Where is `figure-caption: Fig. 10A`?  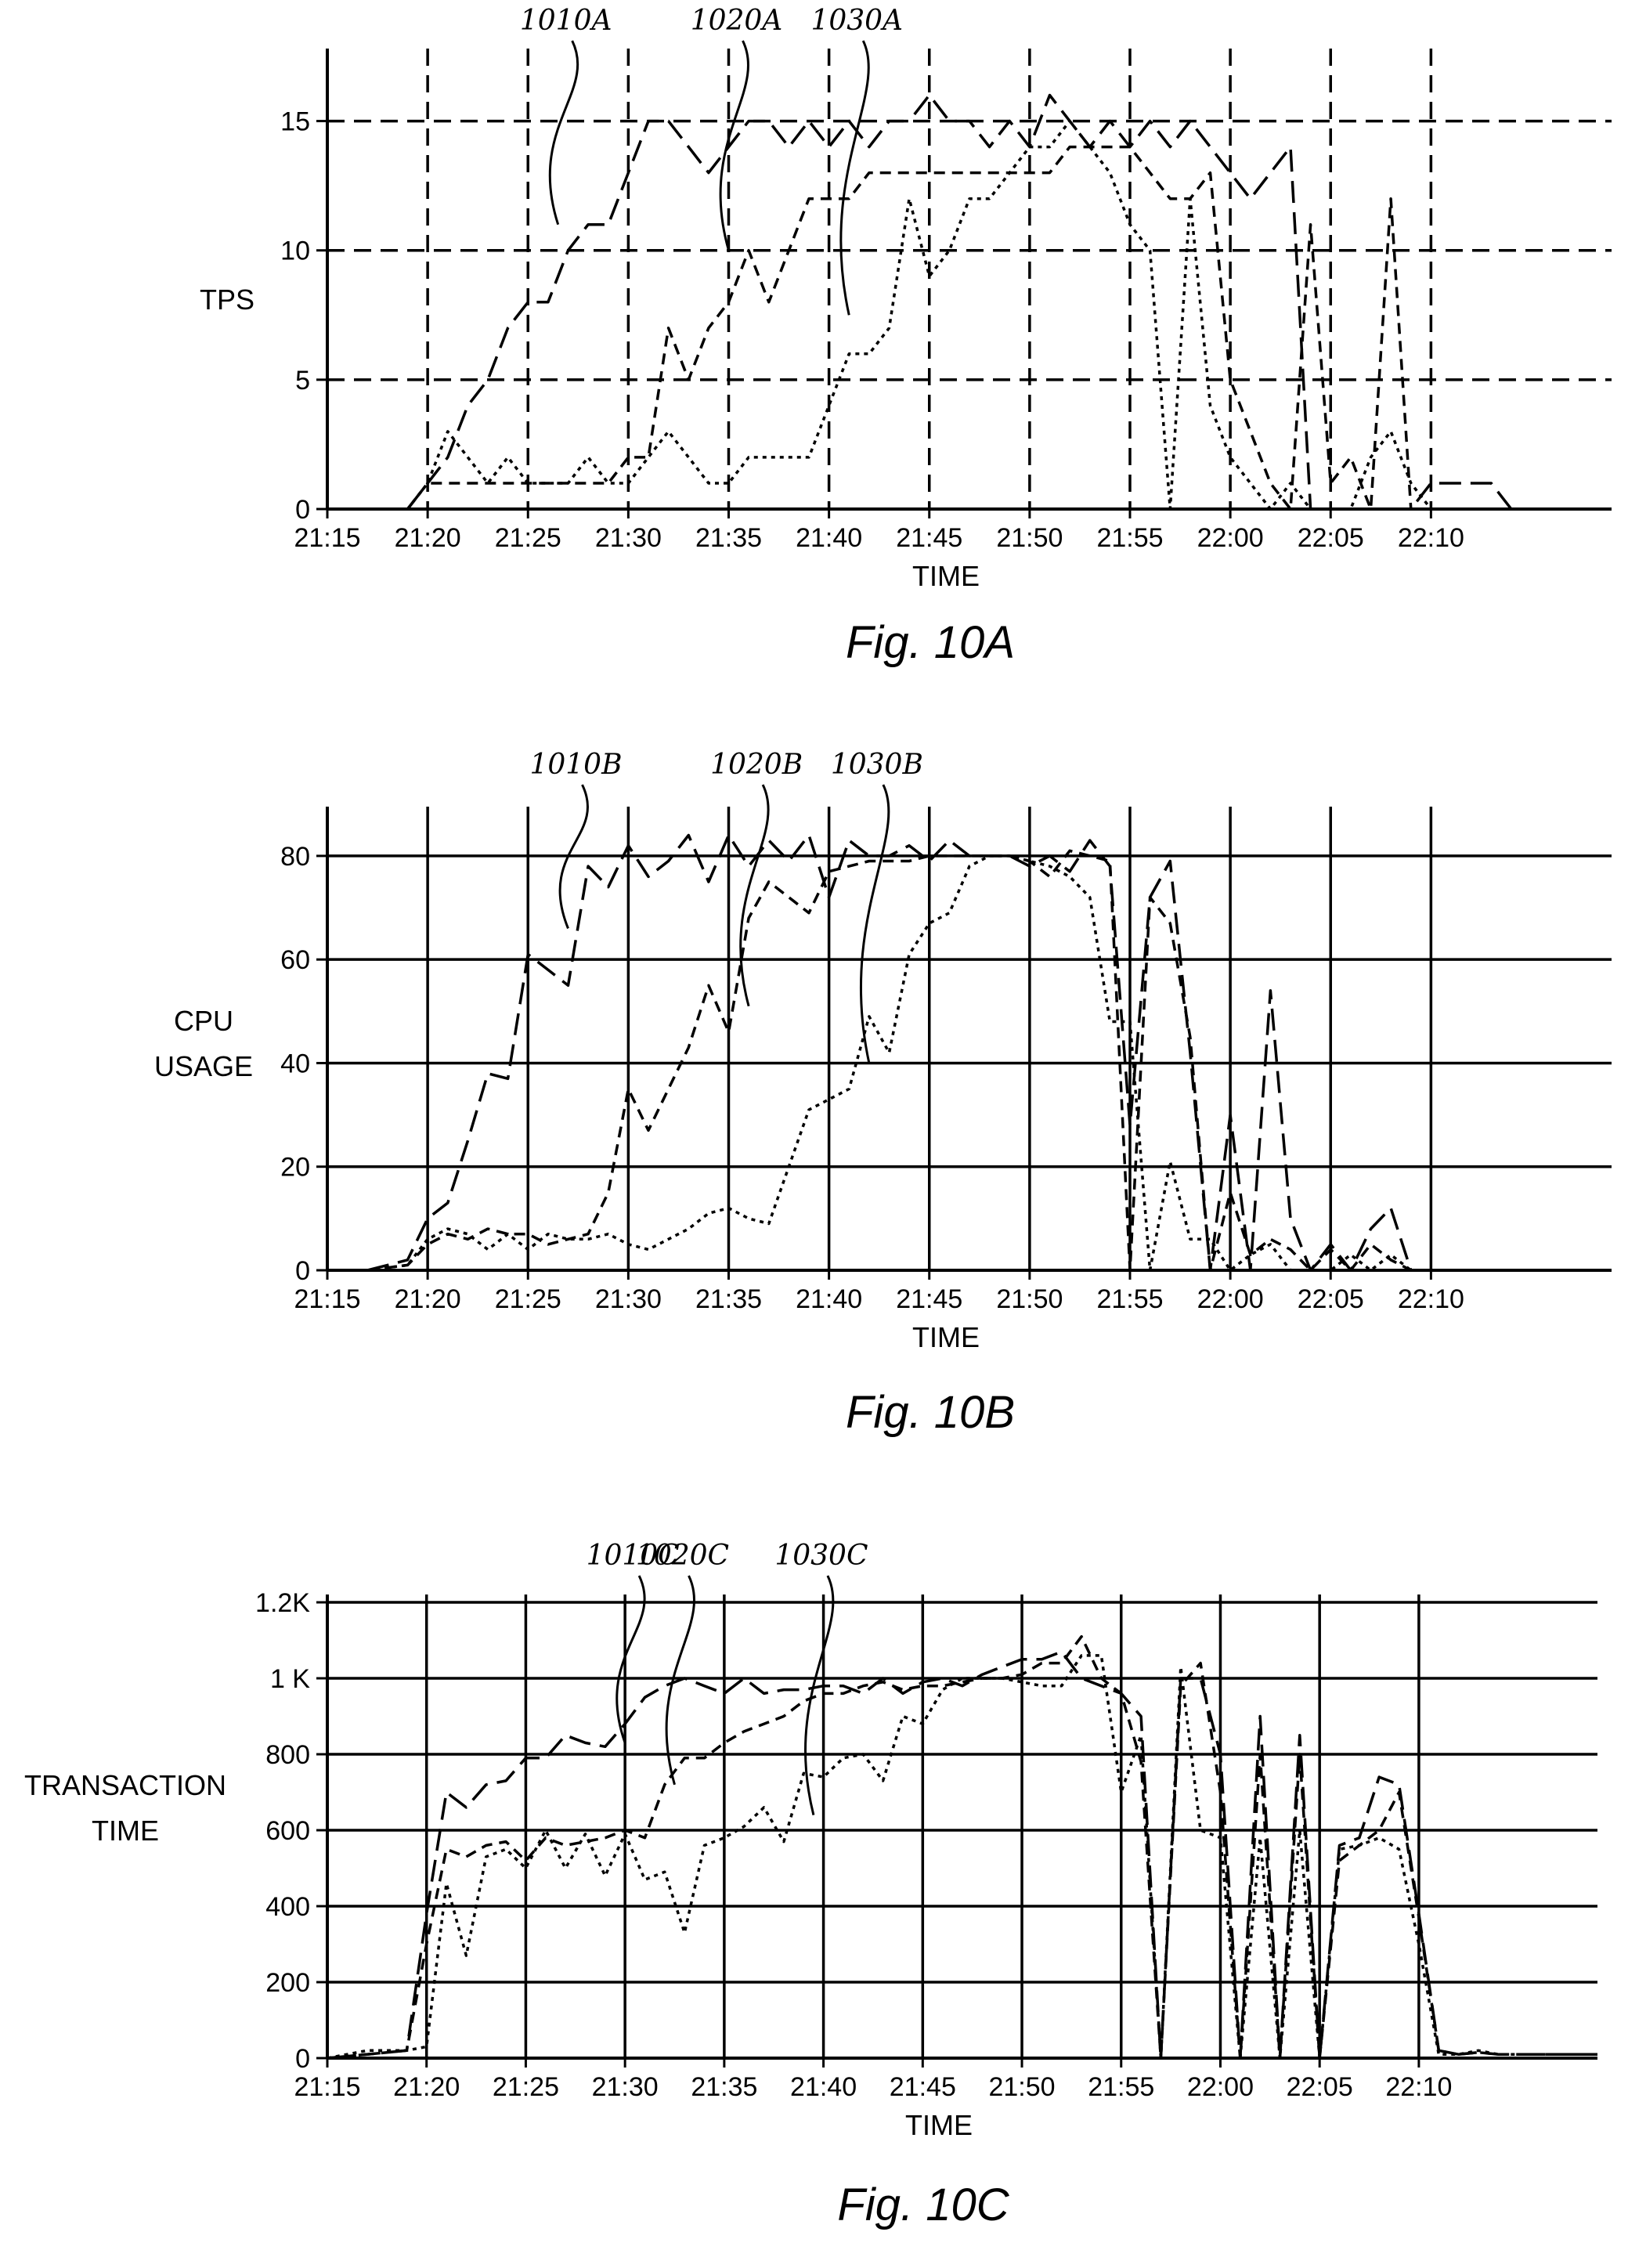
figure-caption: Fig. 10A is located at coordinates (930, 642).